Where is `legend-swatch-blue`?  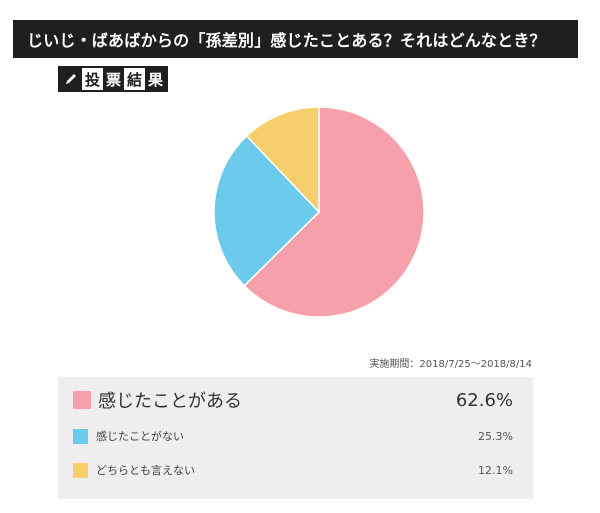 legend-swatch-blue is located at coordinates (80, 436).